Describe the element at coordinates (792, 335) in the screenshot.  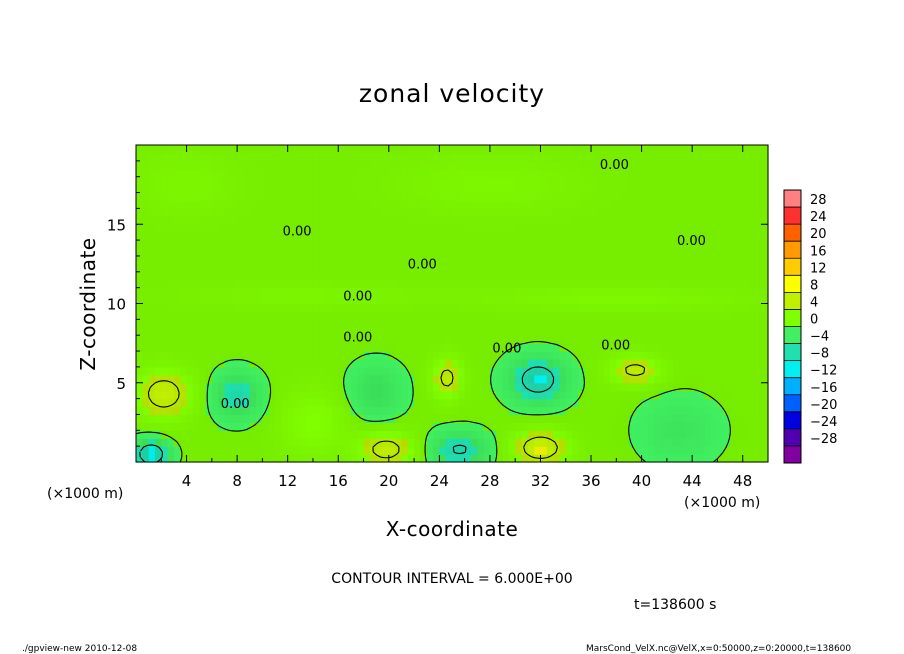
I see `colorbar-swatch` at that location.